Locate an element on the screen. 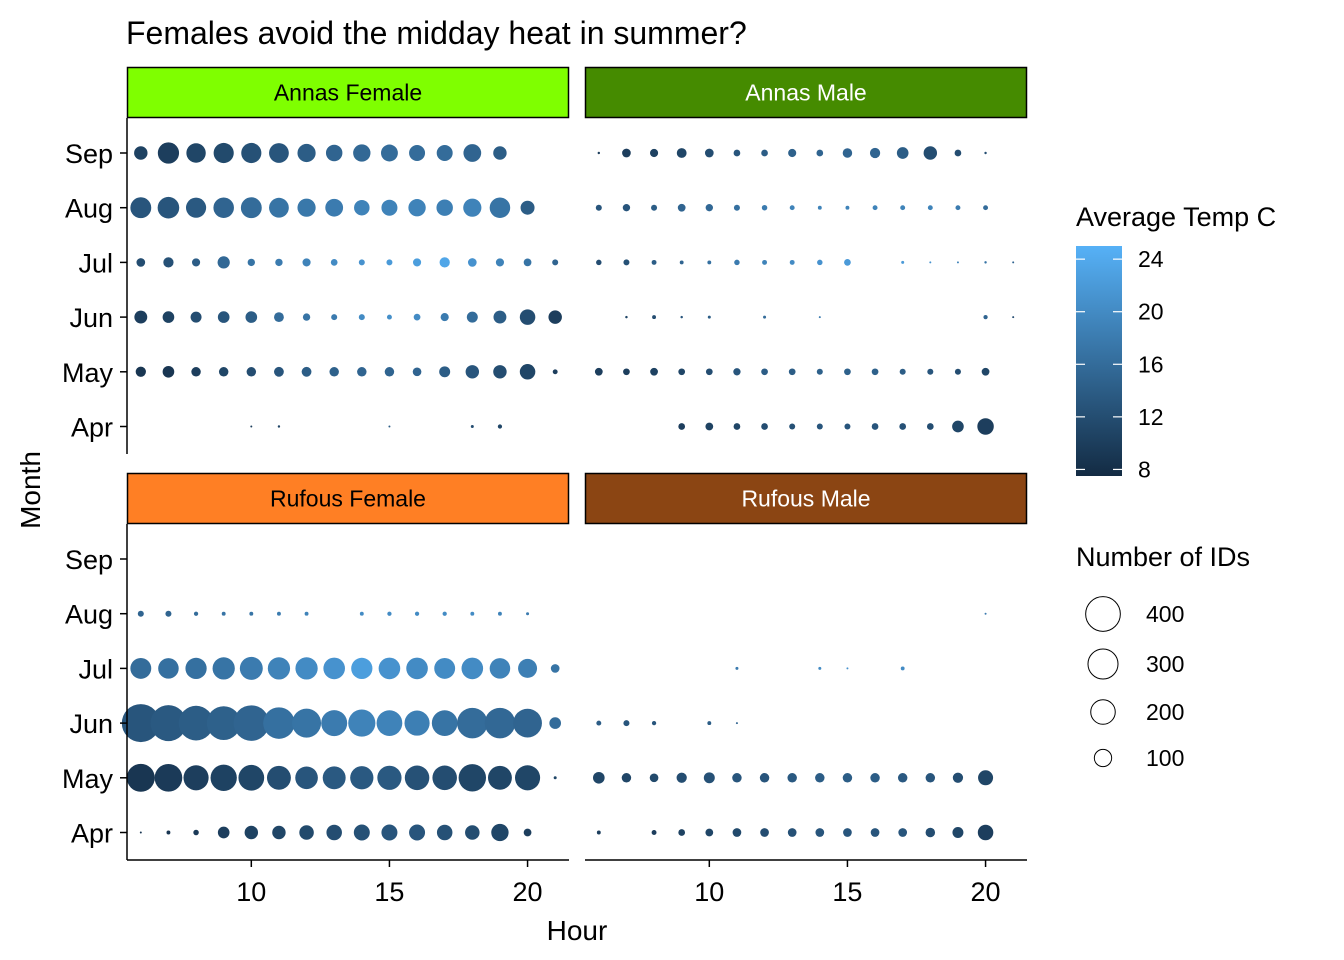 The image size is (1344, 960). y-tick-label: Jul is located at coordinates (95, 669).